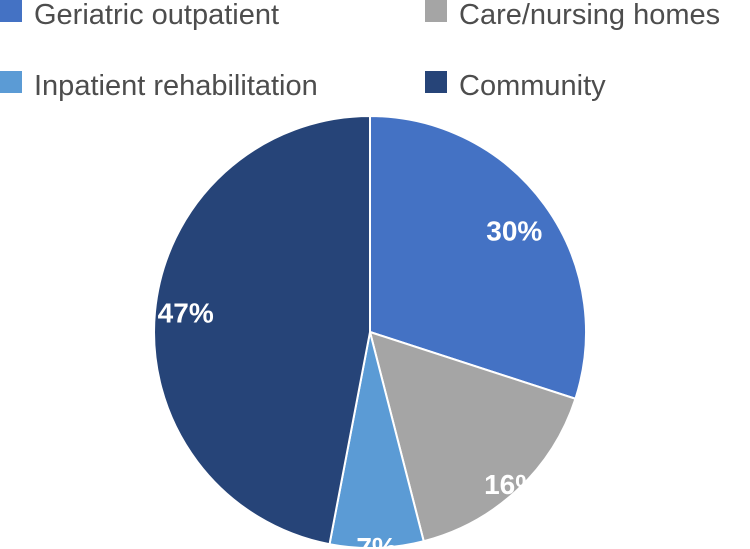  I want to click on legend-item-inpatient-rehabilitation: Inpatient rehabilitation, so click(159, 86).